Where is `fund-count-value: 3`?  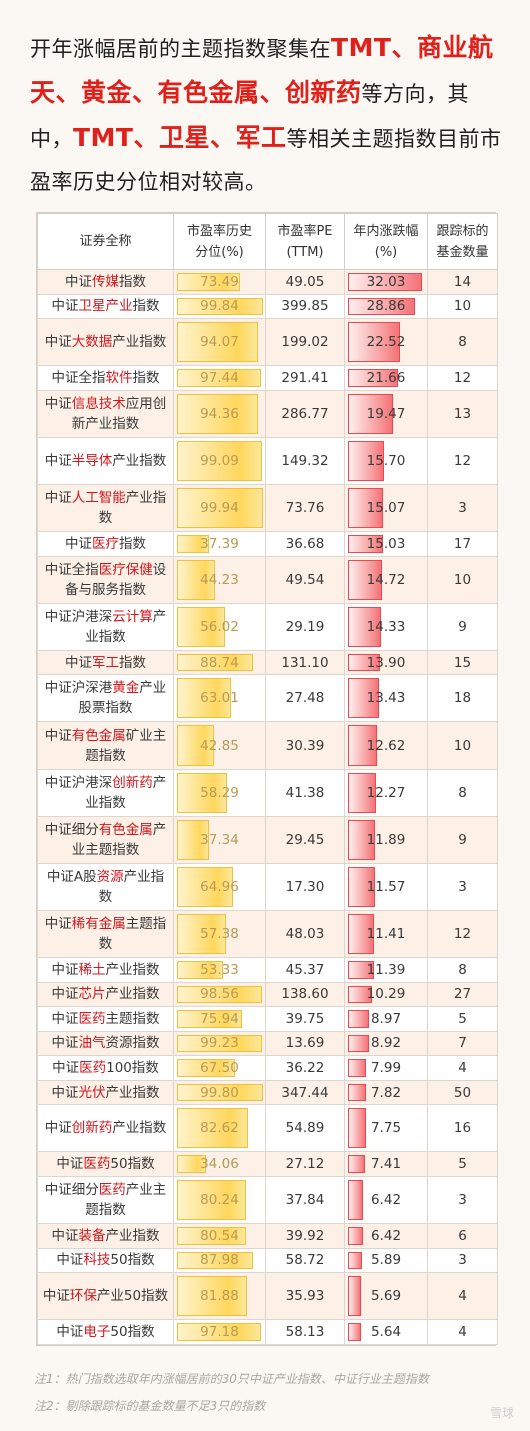
fund-count-value: 3 is located at coordinates (462, 886).